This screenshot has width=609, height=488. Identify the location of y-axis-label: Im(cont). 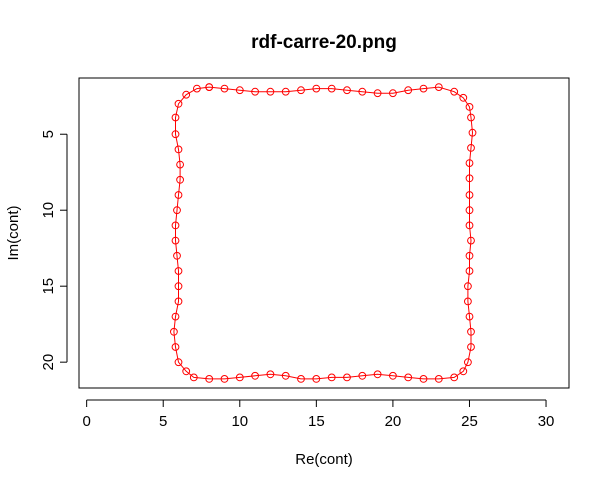
(13, 232).